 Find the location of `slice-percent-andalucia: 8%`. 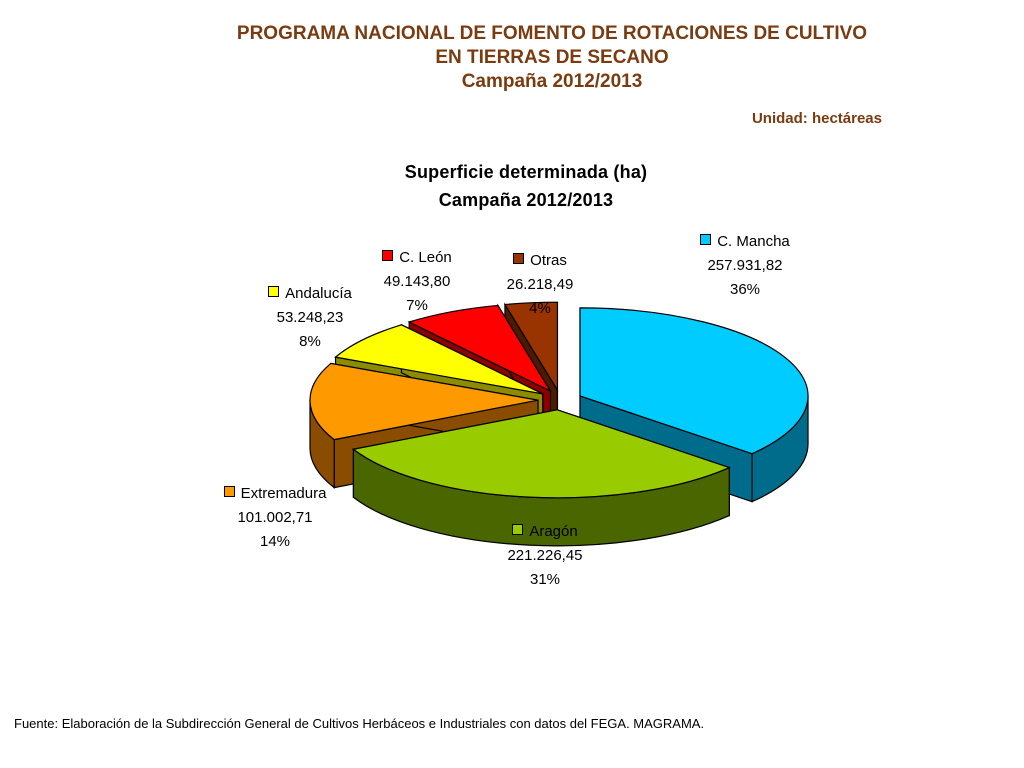

slice-percent-andalucia: 8% is located at coordinates (310, 341).